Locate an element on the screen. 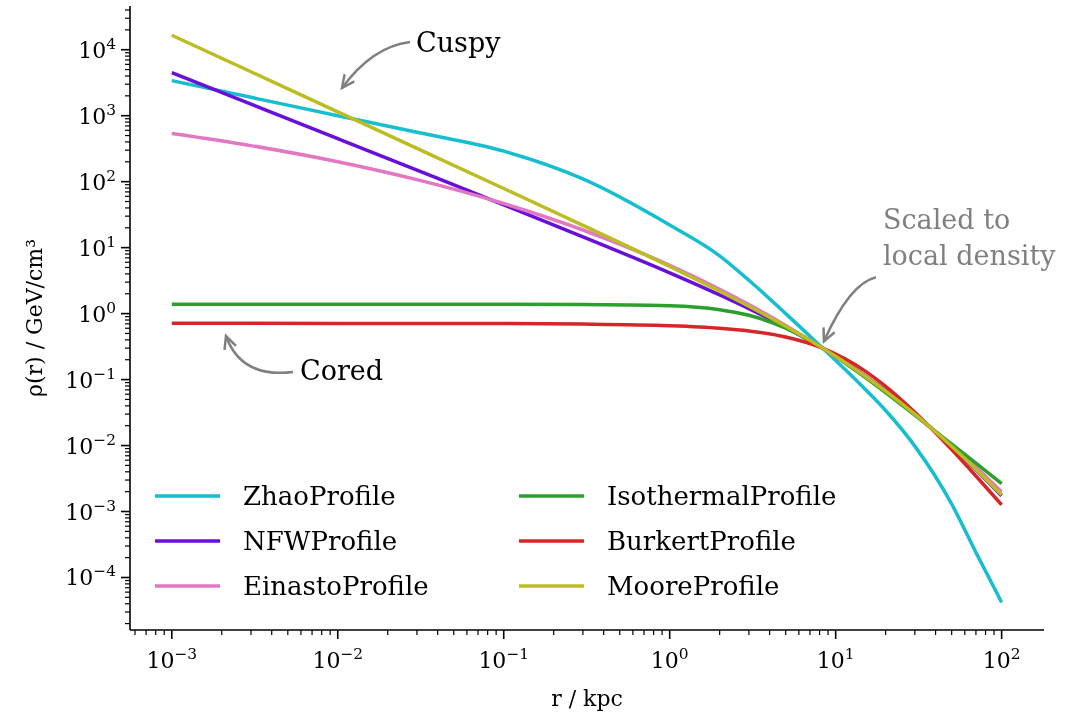 The width and height of the screenshot is (1090, 718). y-tick-label: 10$^{−2}$ is located at coordinates (90, 444).